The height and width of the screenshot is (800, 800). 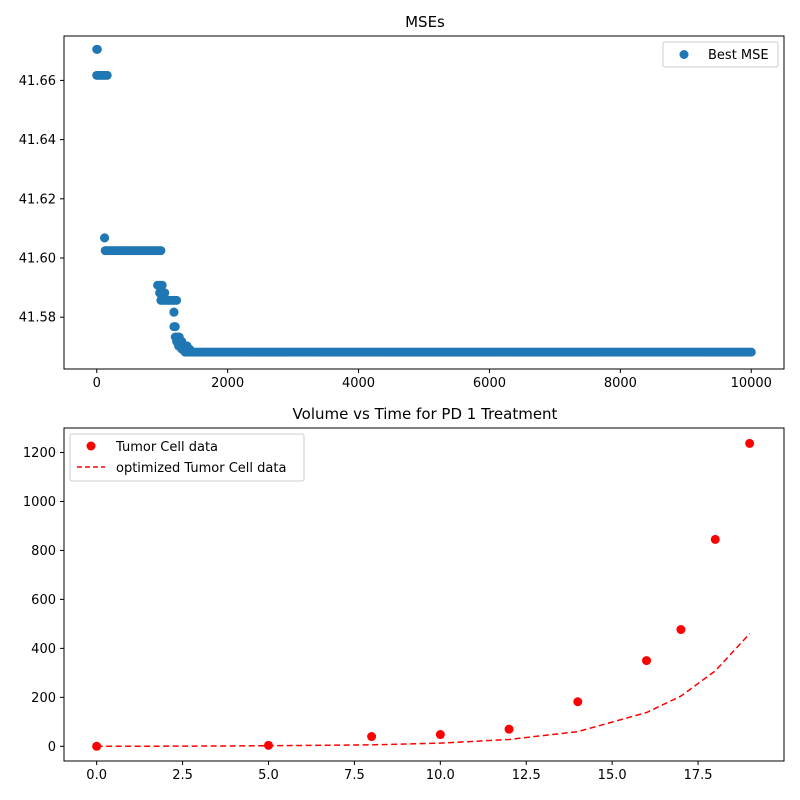 I want to click on x-tick-label: 15.0, so click(x=612, y=775).